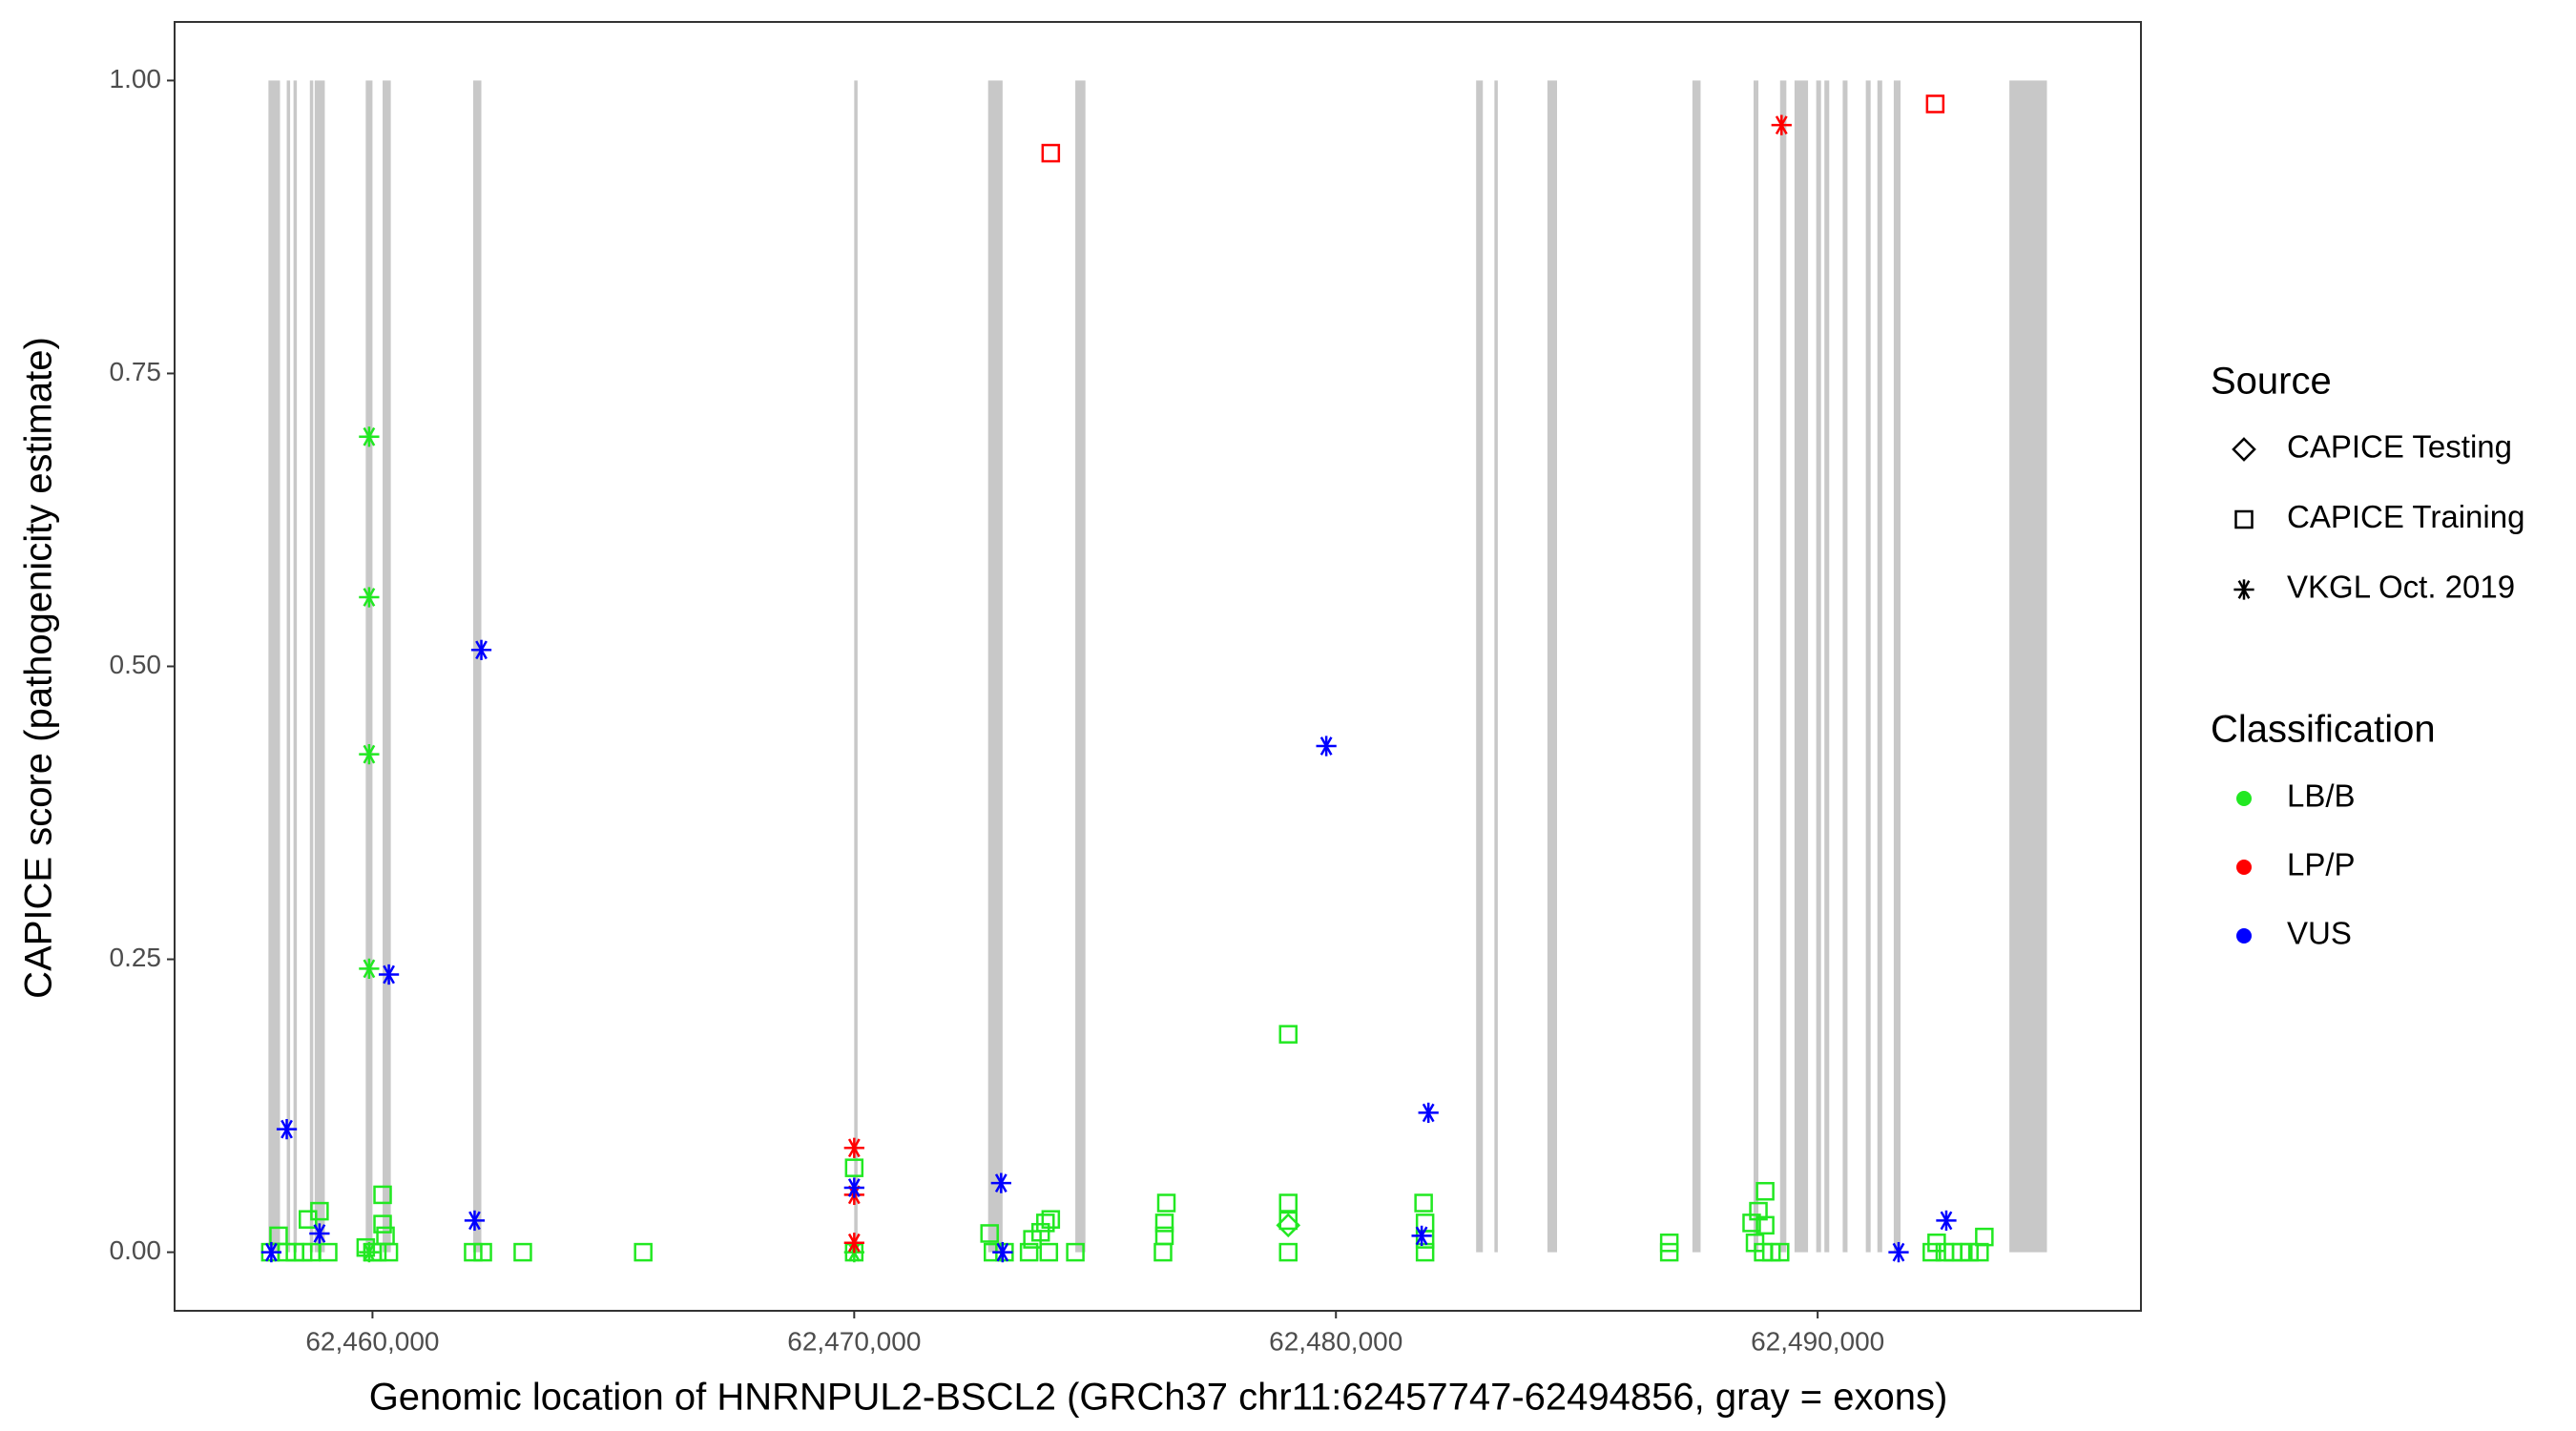 The height and width of the screenshot is (1431, 2576). I want to click on x-tick-label: 62,470,000, so click(854, 1341).